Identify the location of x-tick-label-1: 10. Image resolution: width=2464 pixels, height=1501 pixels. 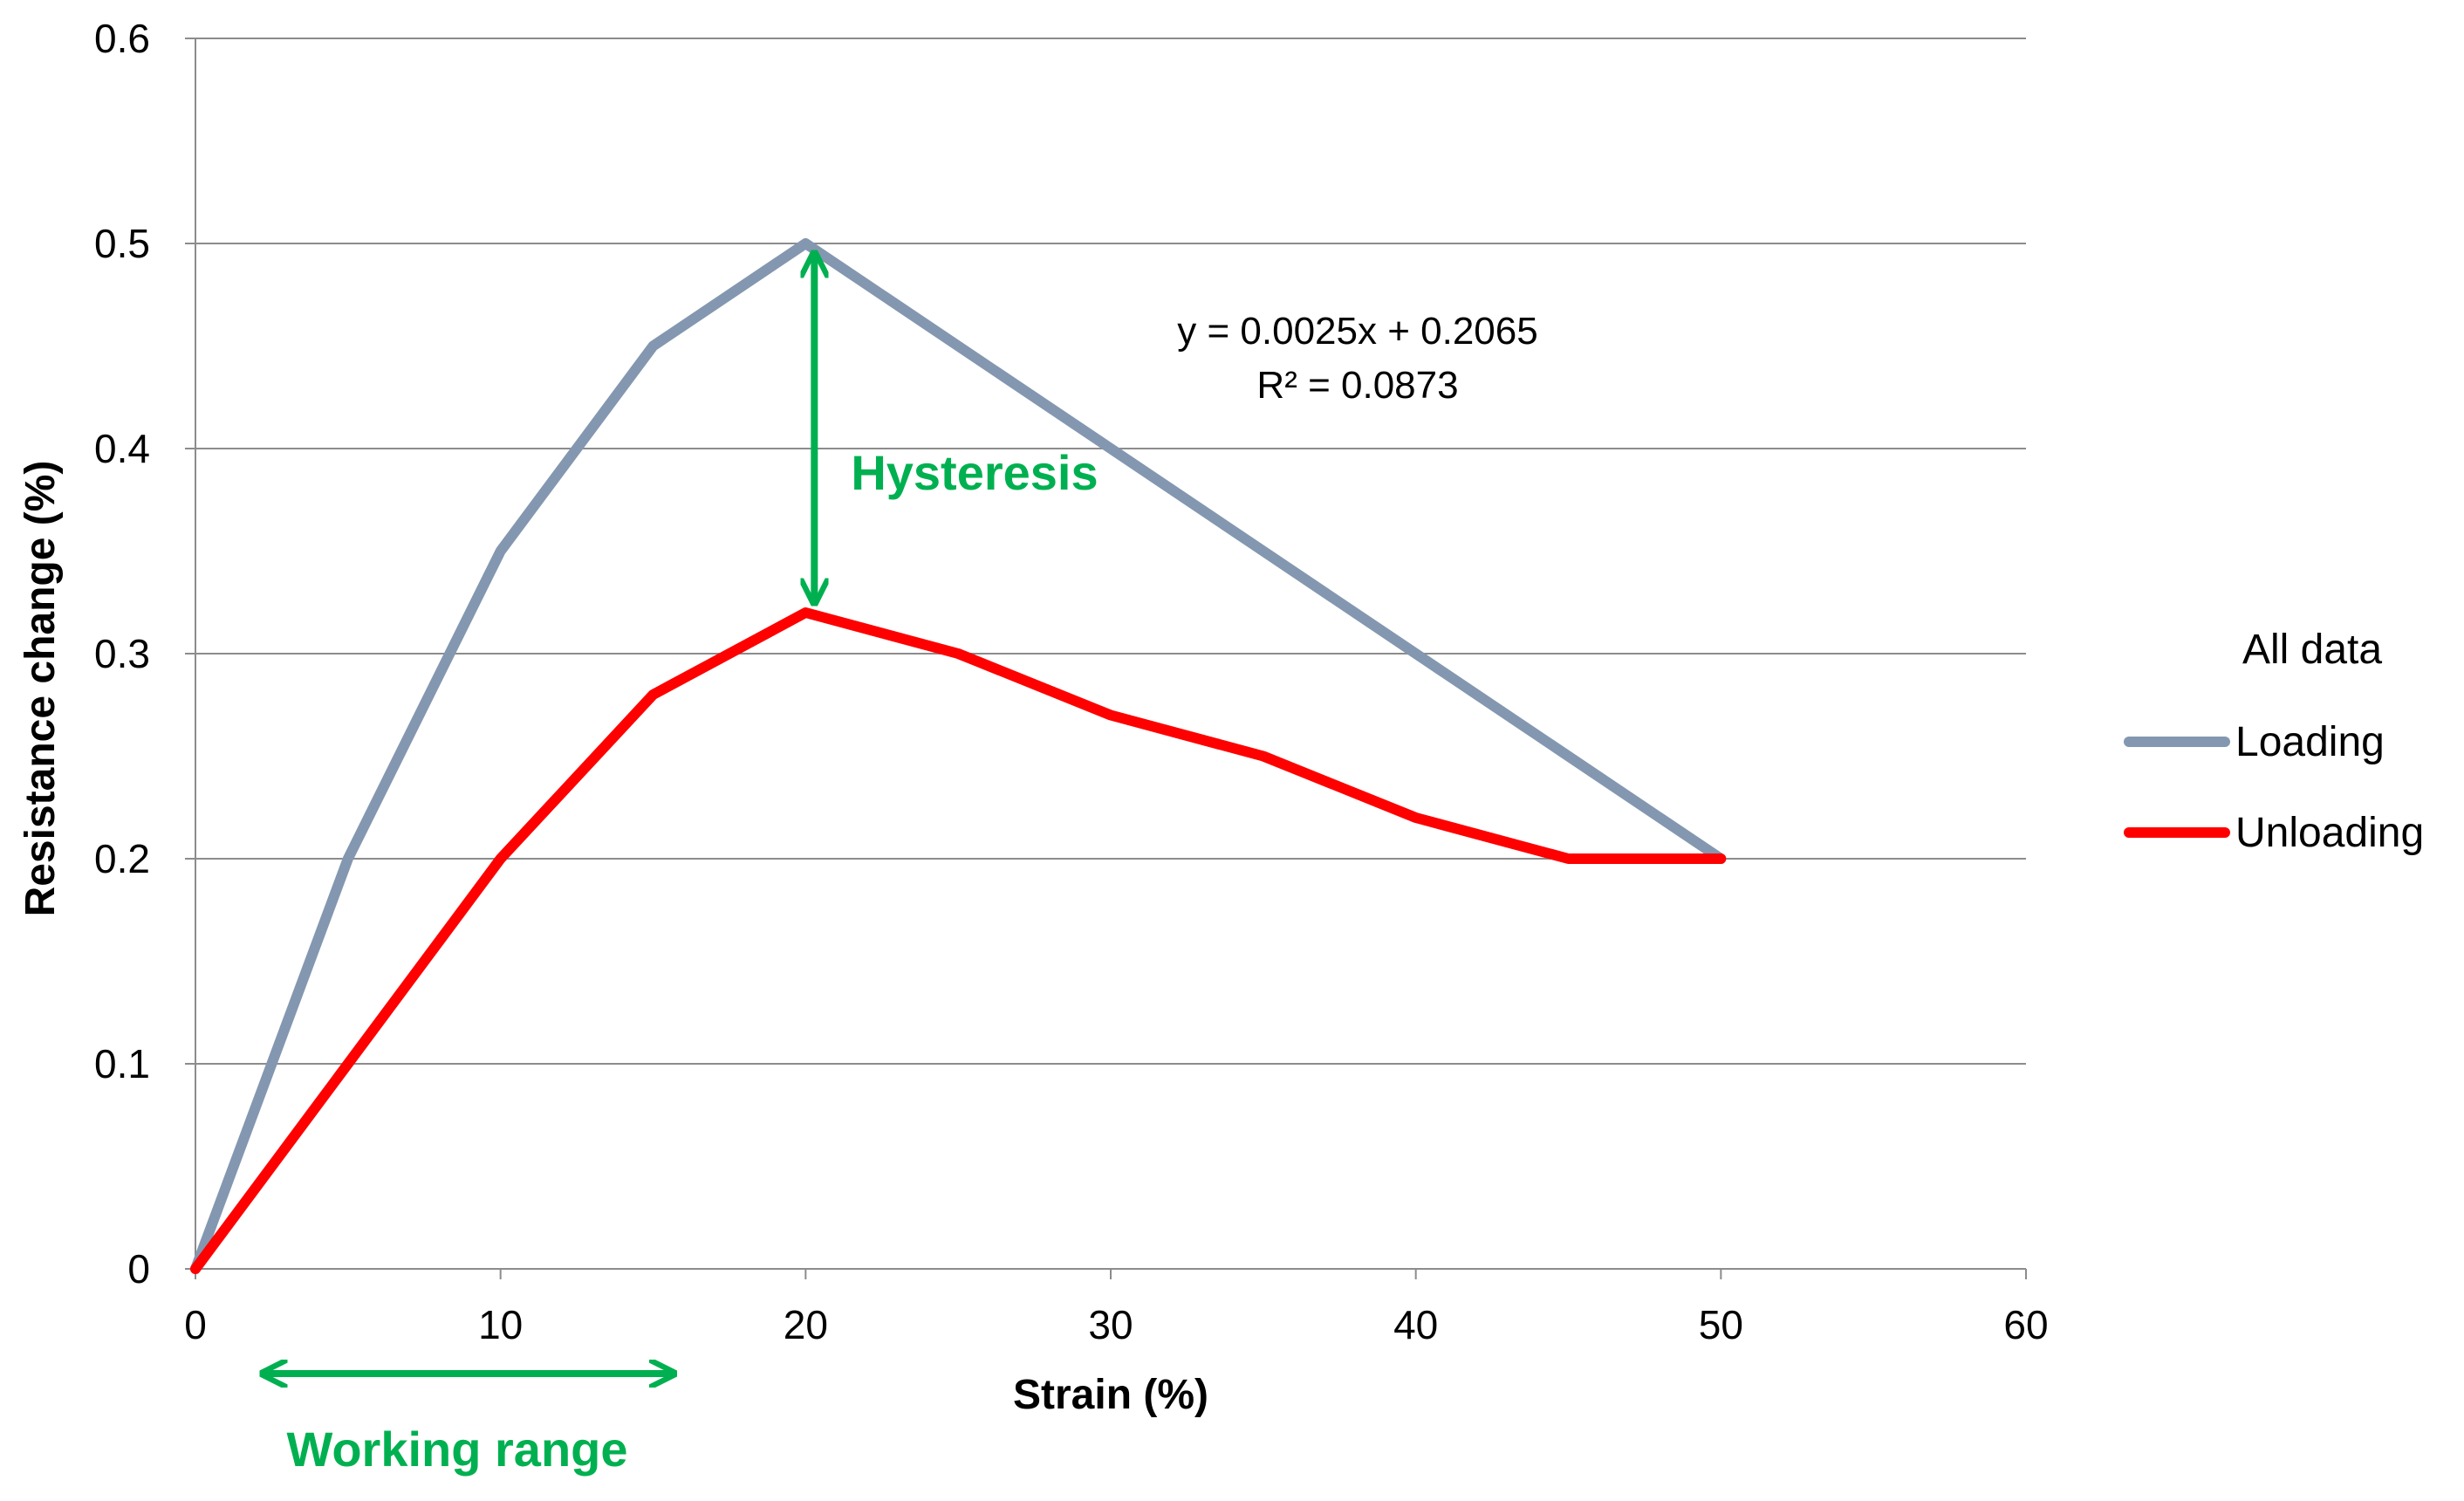
(500, 1324).